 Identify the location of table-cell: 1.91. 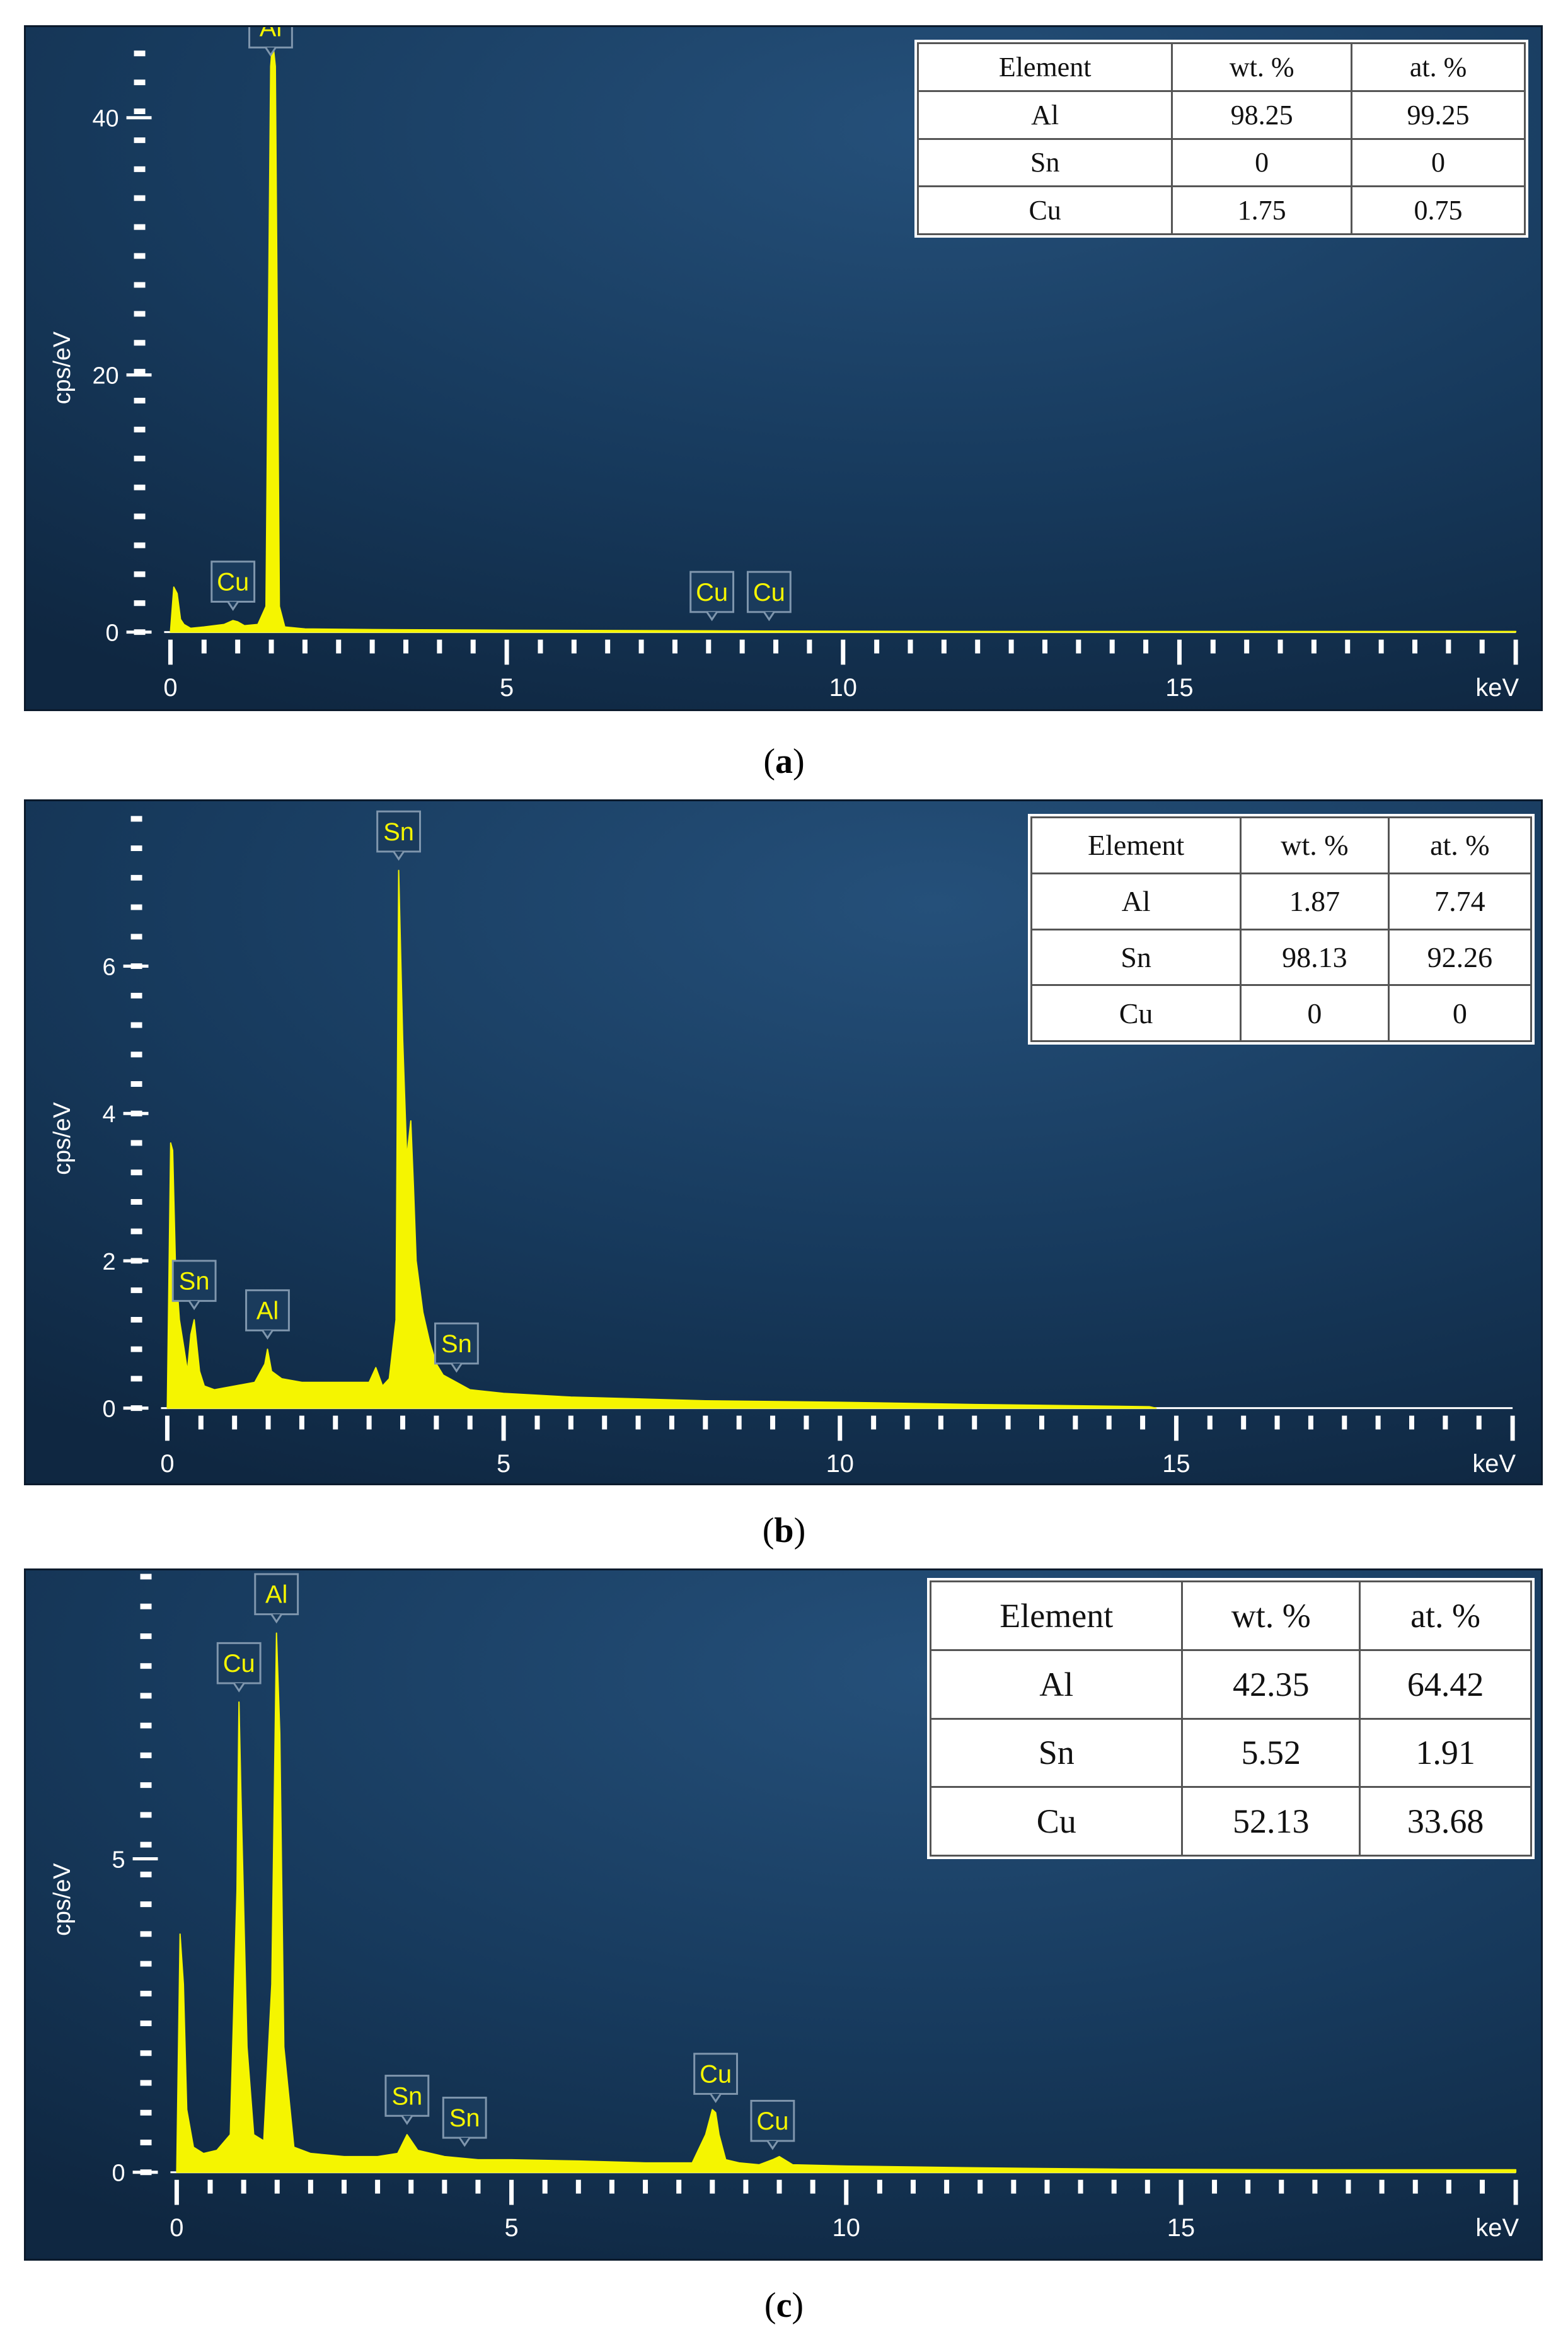
(1445, 1752).